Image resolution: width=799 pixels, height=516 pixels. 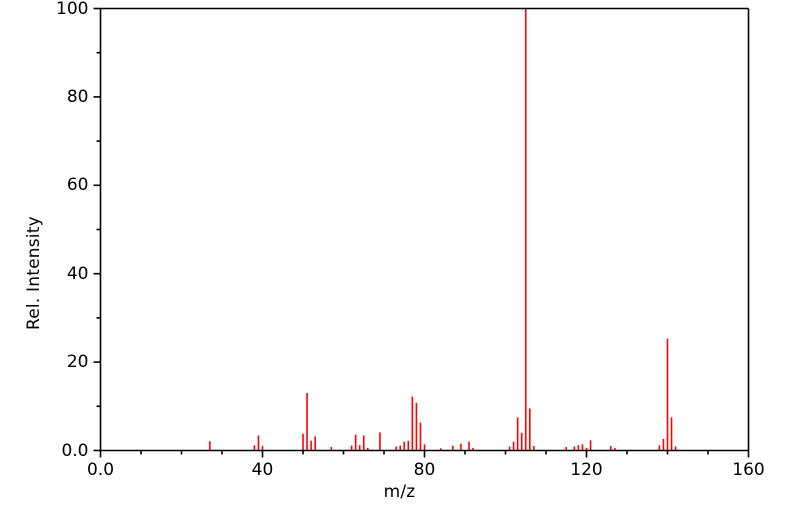 I want to click on y-tick-label: 60, so click(x=77, y=185).